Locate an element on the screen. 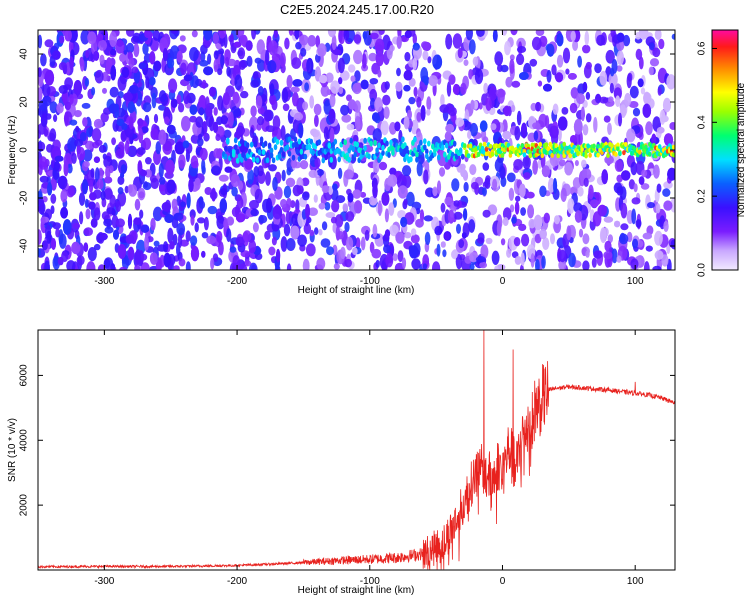  colorbar-frame is located at coordinates (725, 150).